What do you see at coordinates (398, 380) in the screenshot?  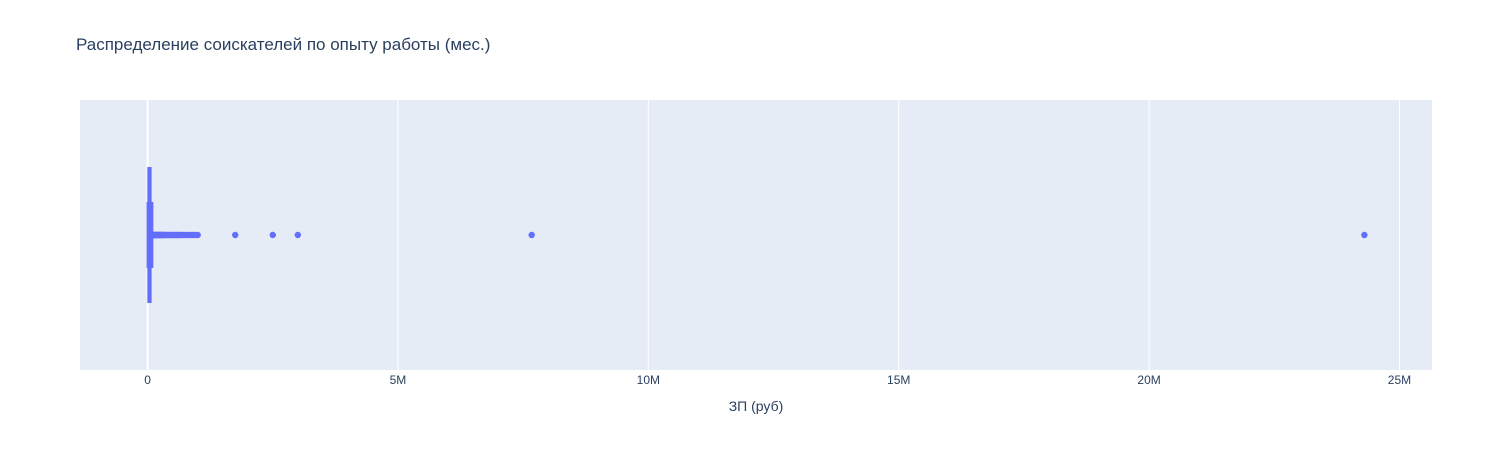 I see `x-tick-label: 5M` at bounding box center [398, 380].